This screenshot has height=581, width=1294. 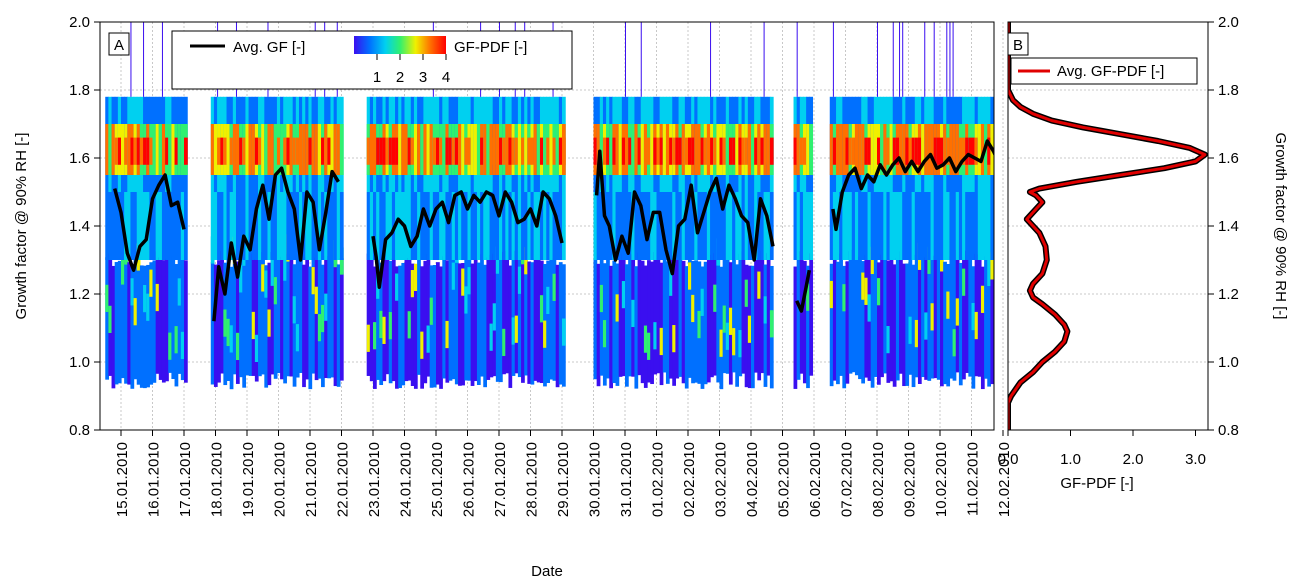 I want to click on y-axis-label-b: Growth factor @ 90% RH [-], so click(x=1280, y=226).